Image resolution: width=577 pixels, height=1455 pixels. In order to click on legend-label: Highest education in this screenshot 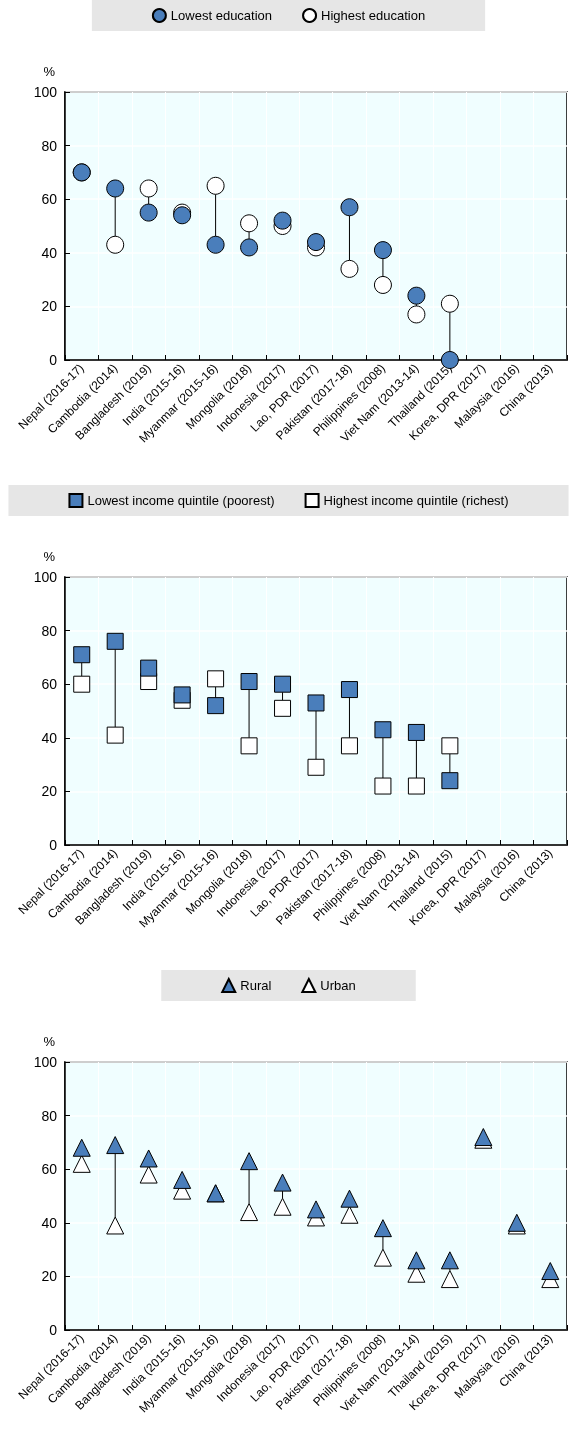, I will do `click(373, 15)`.